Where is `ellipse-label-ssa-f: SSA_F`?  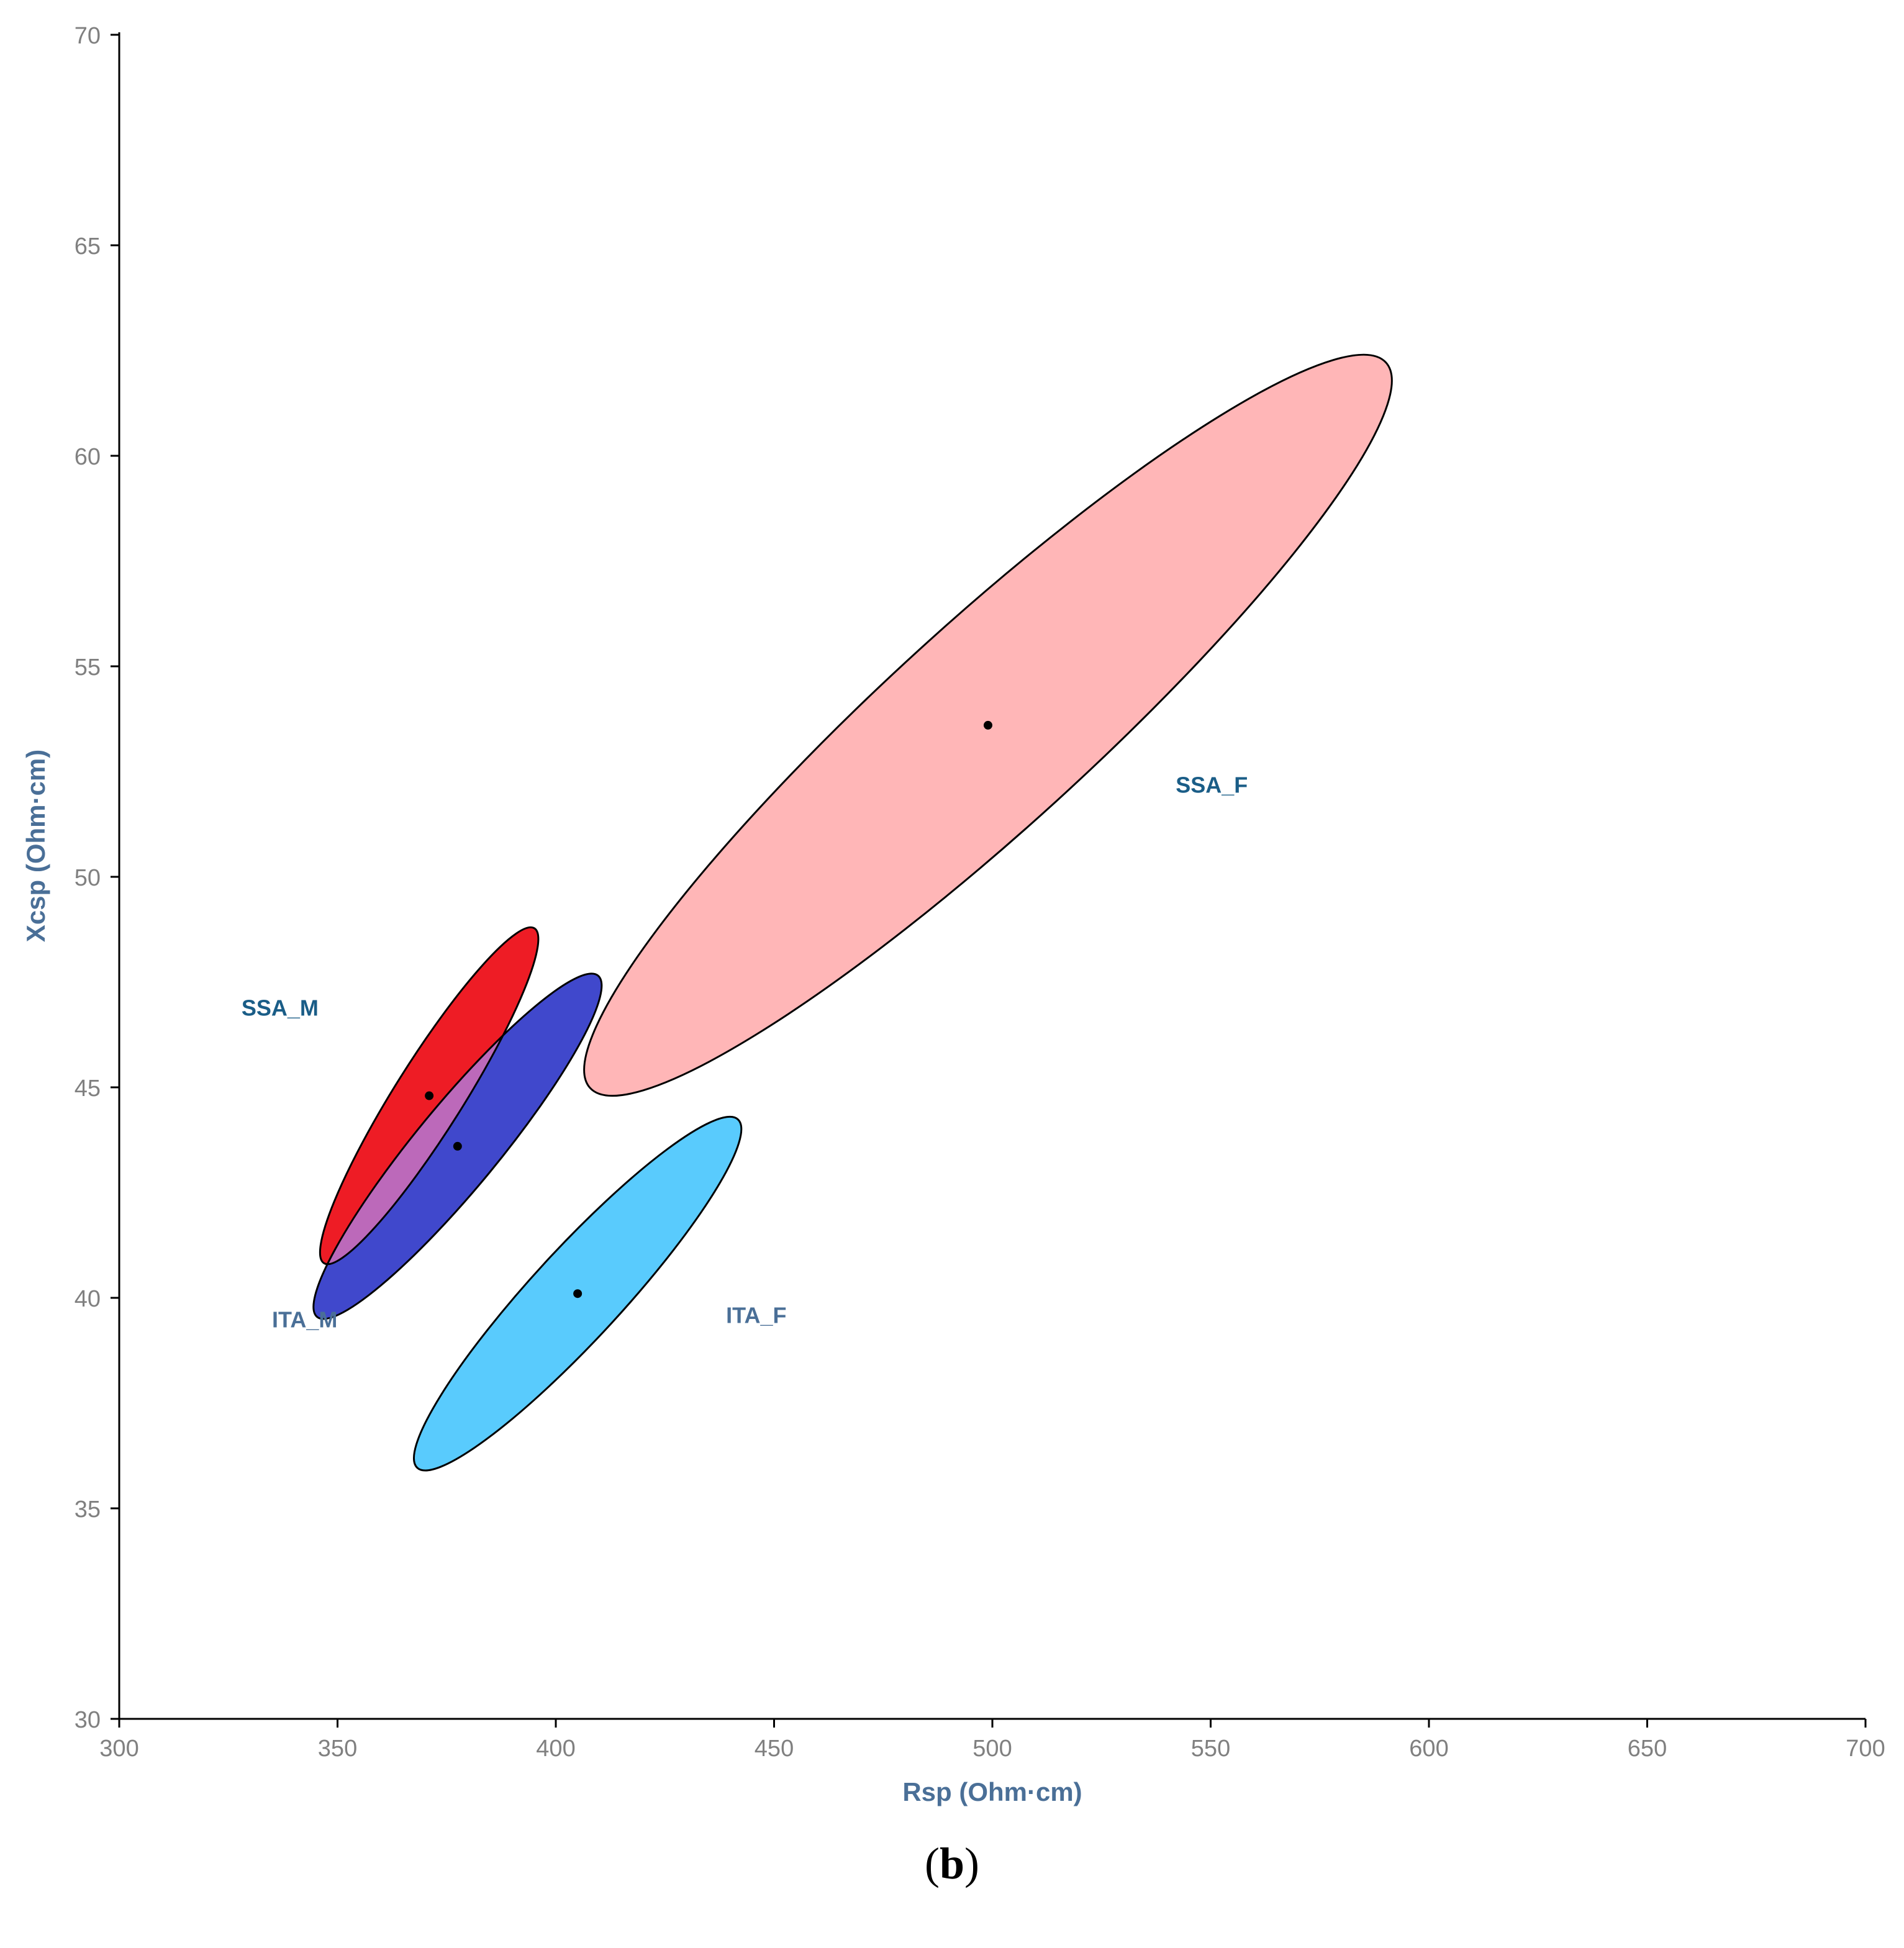 ellipse-label-ssa-f: SSA_F is located at coordinates (1212, 784).